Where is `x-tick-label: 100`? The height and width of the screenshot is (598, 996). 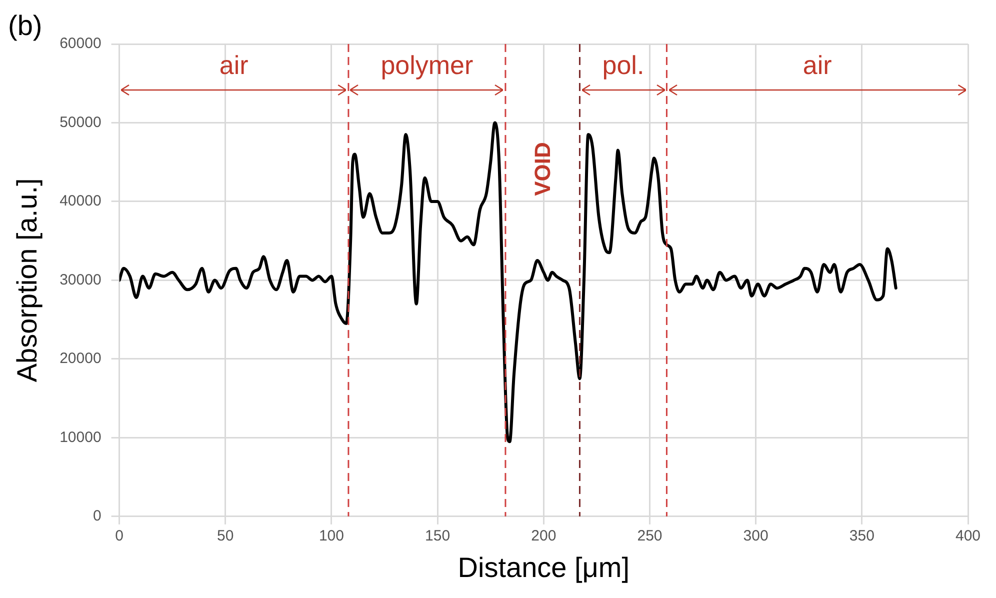
x-tick-label: 100 is located at coordinates (331, 536).